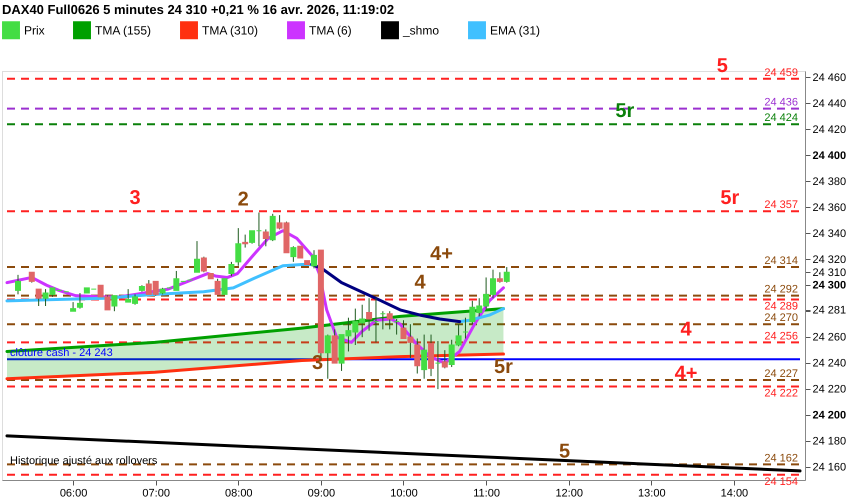  What do you see at coordinates (829, 390) in the screenshot?
I see `y-tick-label: 24 220` at bounding box center [829, 390].